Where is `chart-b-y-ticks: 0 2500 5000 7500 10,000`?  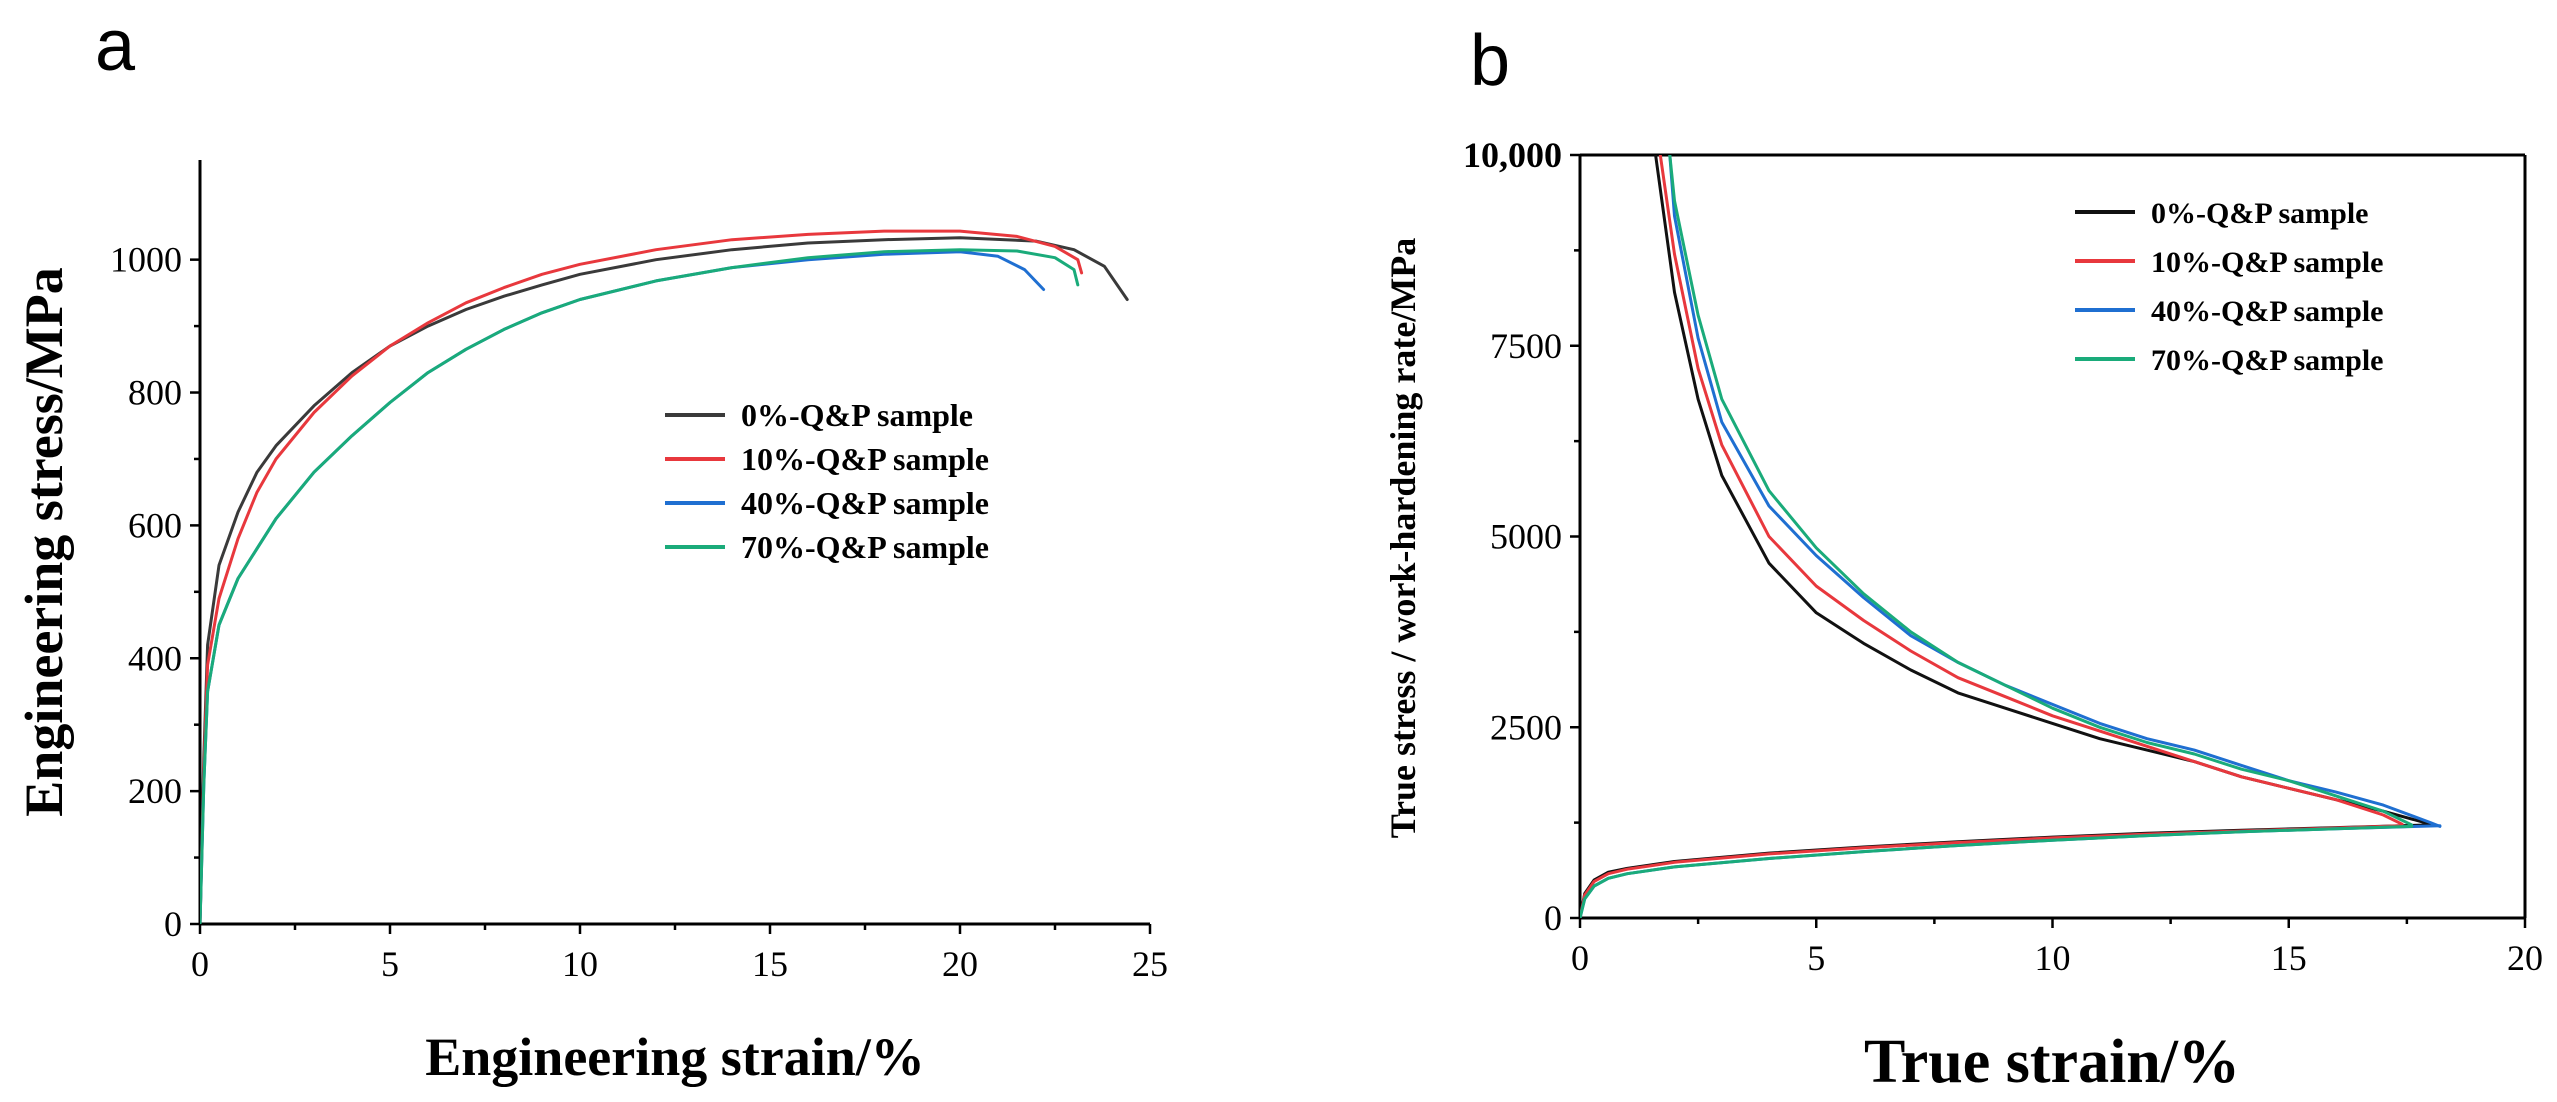
chart-b-y-ticks: 0 2500 5000 7500 10,000 is located at coordinates (1521, 536).